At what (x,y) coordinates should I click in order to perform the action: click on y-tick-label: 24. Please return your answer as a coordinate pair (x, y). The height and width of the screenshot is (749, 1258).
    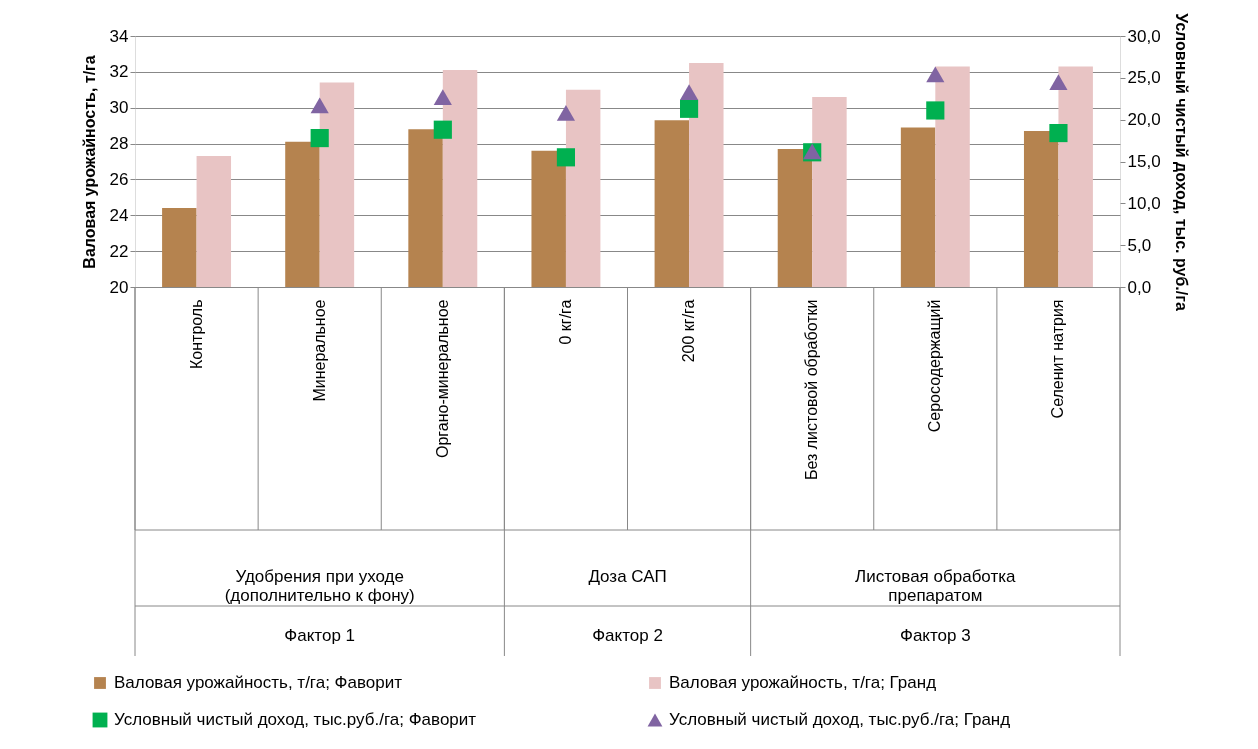
    Looking at the image, I should click on (119, 215).